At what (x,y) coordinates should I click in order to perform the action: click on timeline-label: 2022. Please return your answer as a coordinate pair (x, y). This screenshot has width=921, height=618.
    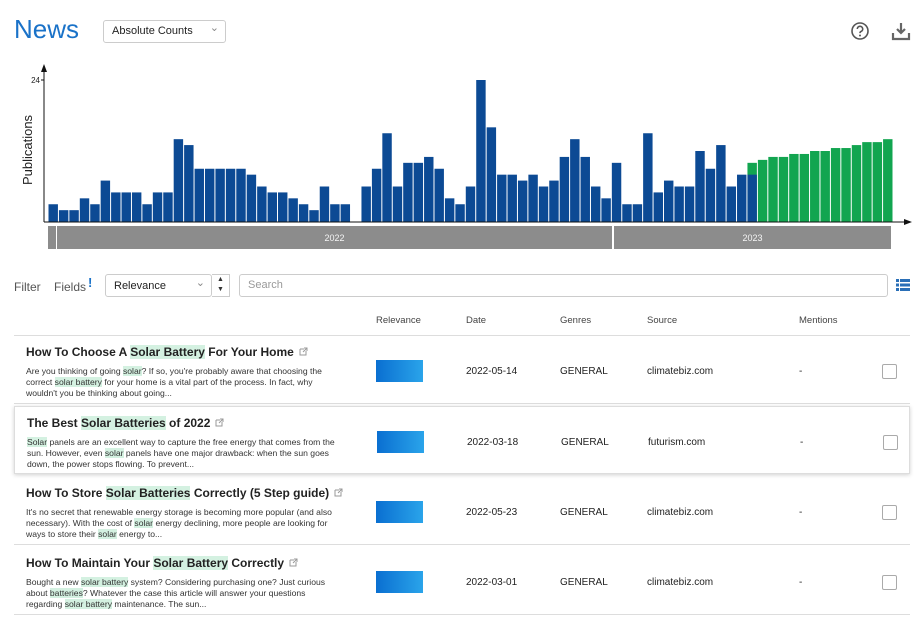
    Looking at the image, I should click on (334, 238).